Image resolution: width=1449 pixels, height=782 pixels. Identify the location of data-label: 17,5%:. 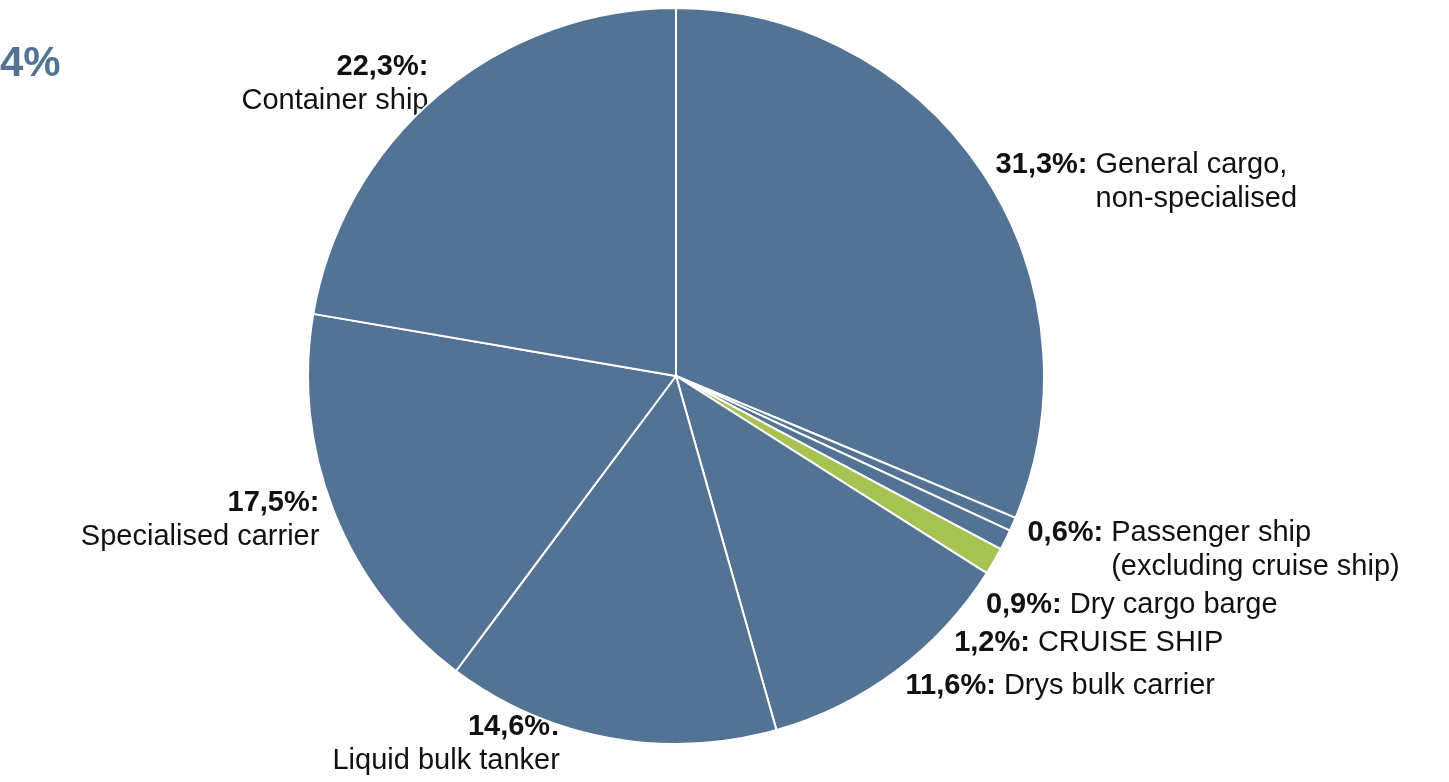
(273, 501).